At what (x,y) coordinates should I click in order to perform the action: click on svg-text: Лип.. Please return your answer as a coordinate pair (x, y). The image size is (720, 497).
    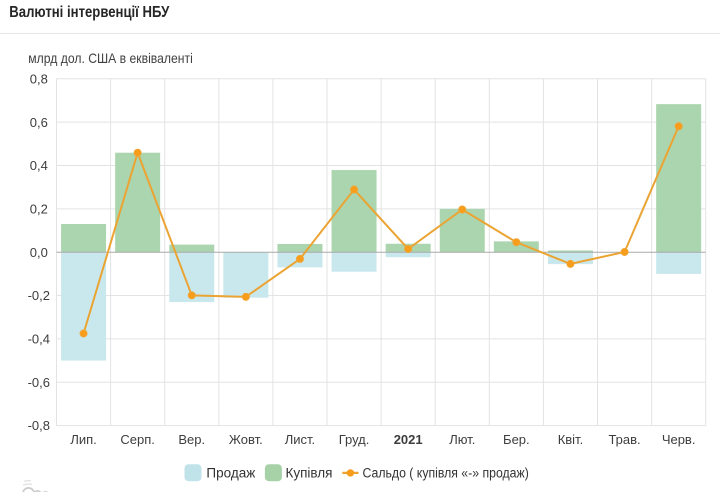
    Looking at the image, I should click on (83, 439).